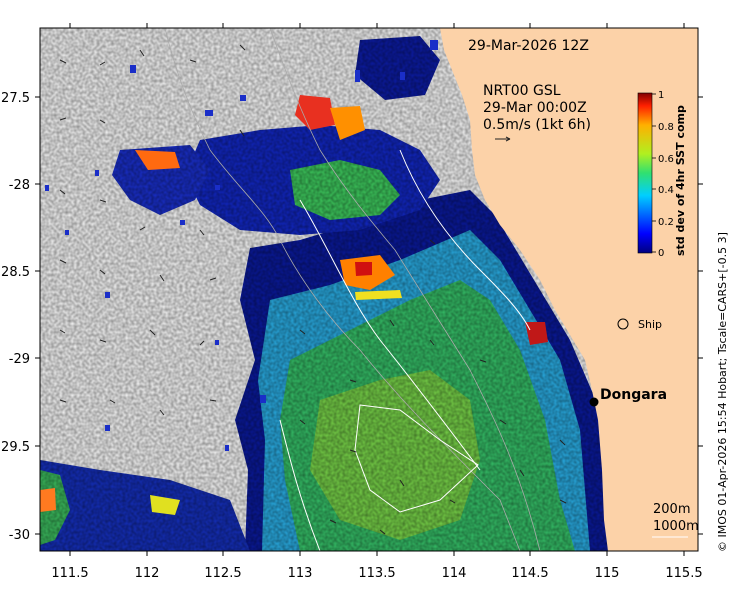 Image resolution: width=740 pixels, height=592 pixels. Describe the element at coordinates (666, 159) in the screenshot. I see `colorbar-tick: 0.6` at that location.